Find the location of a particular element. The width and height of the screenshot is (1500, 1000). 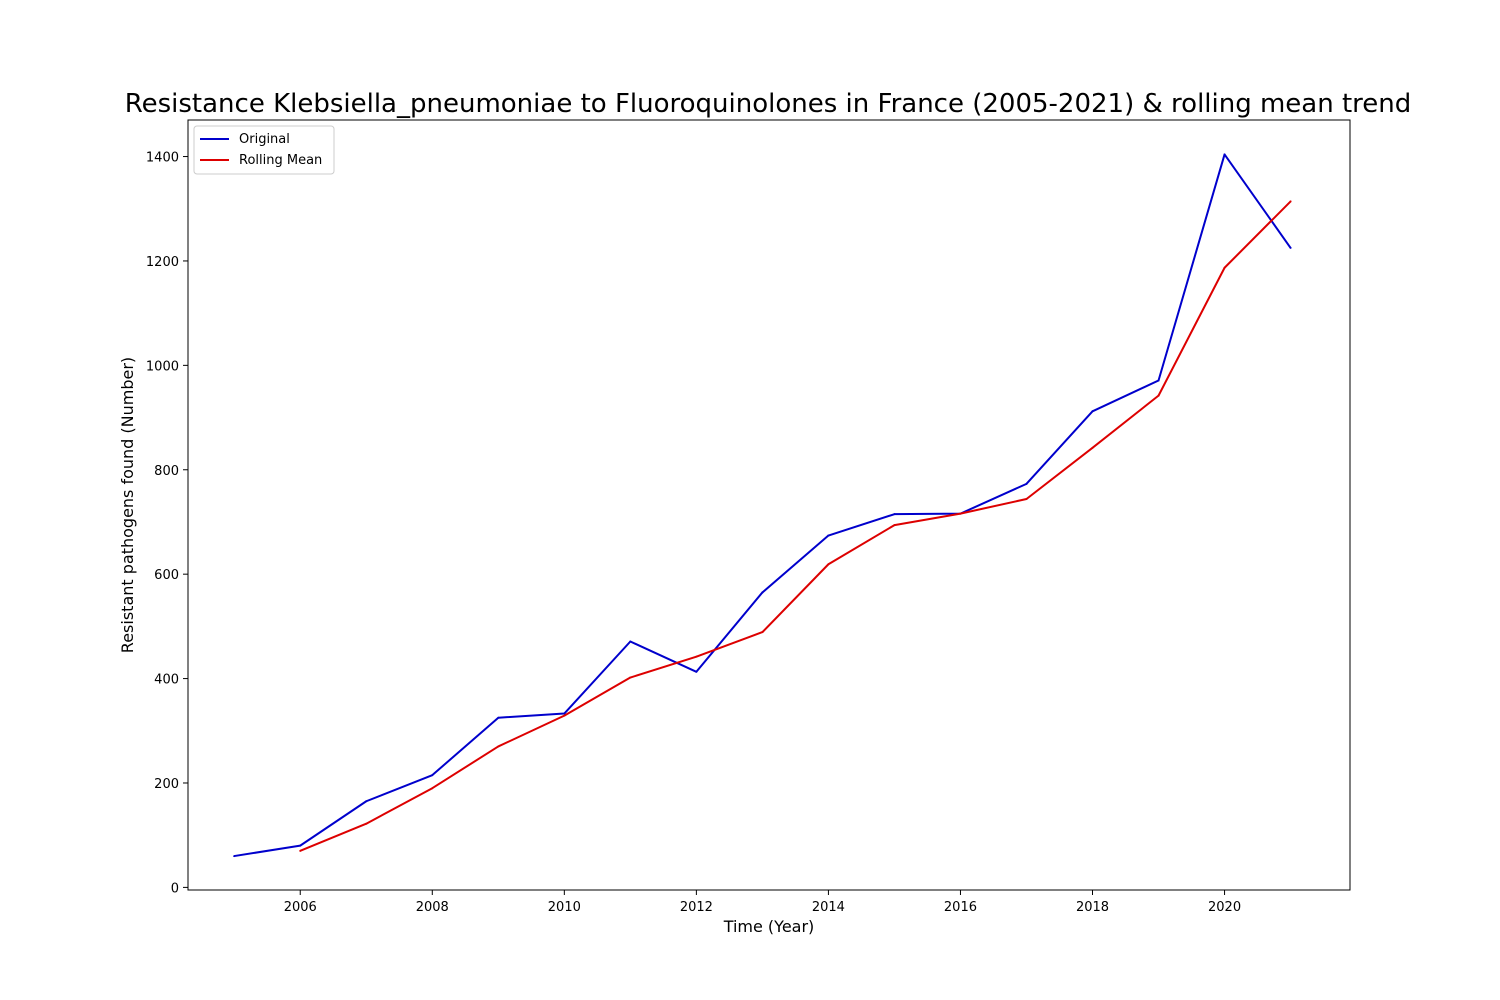

x-tick-label: 2006 is located at coordinates (300, 907).